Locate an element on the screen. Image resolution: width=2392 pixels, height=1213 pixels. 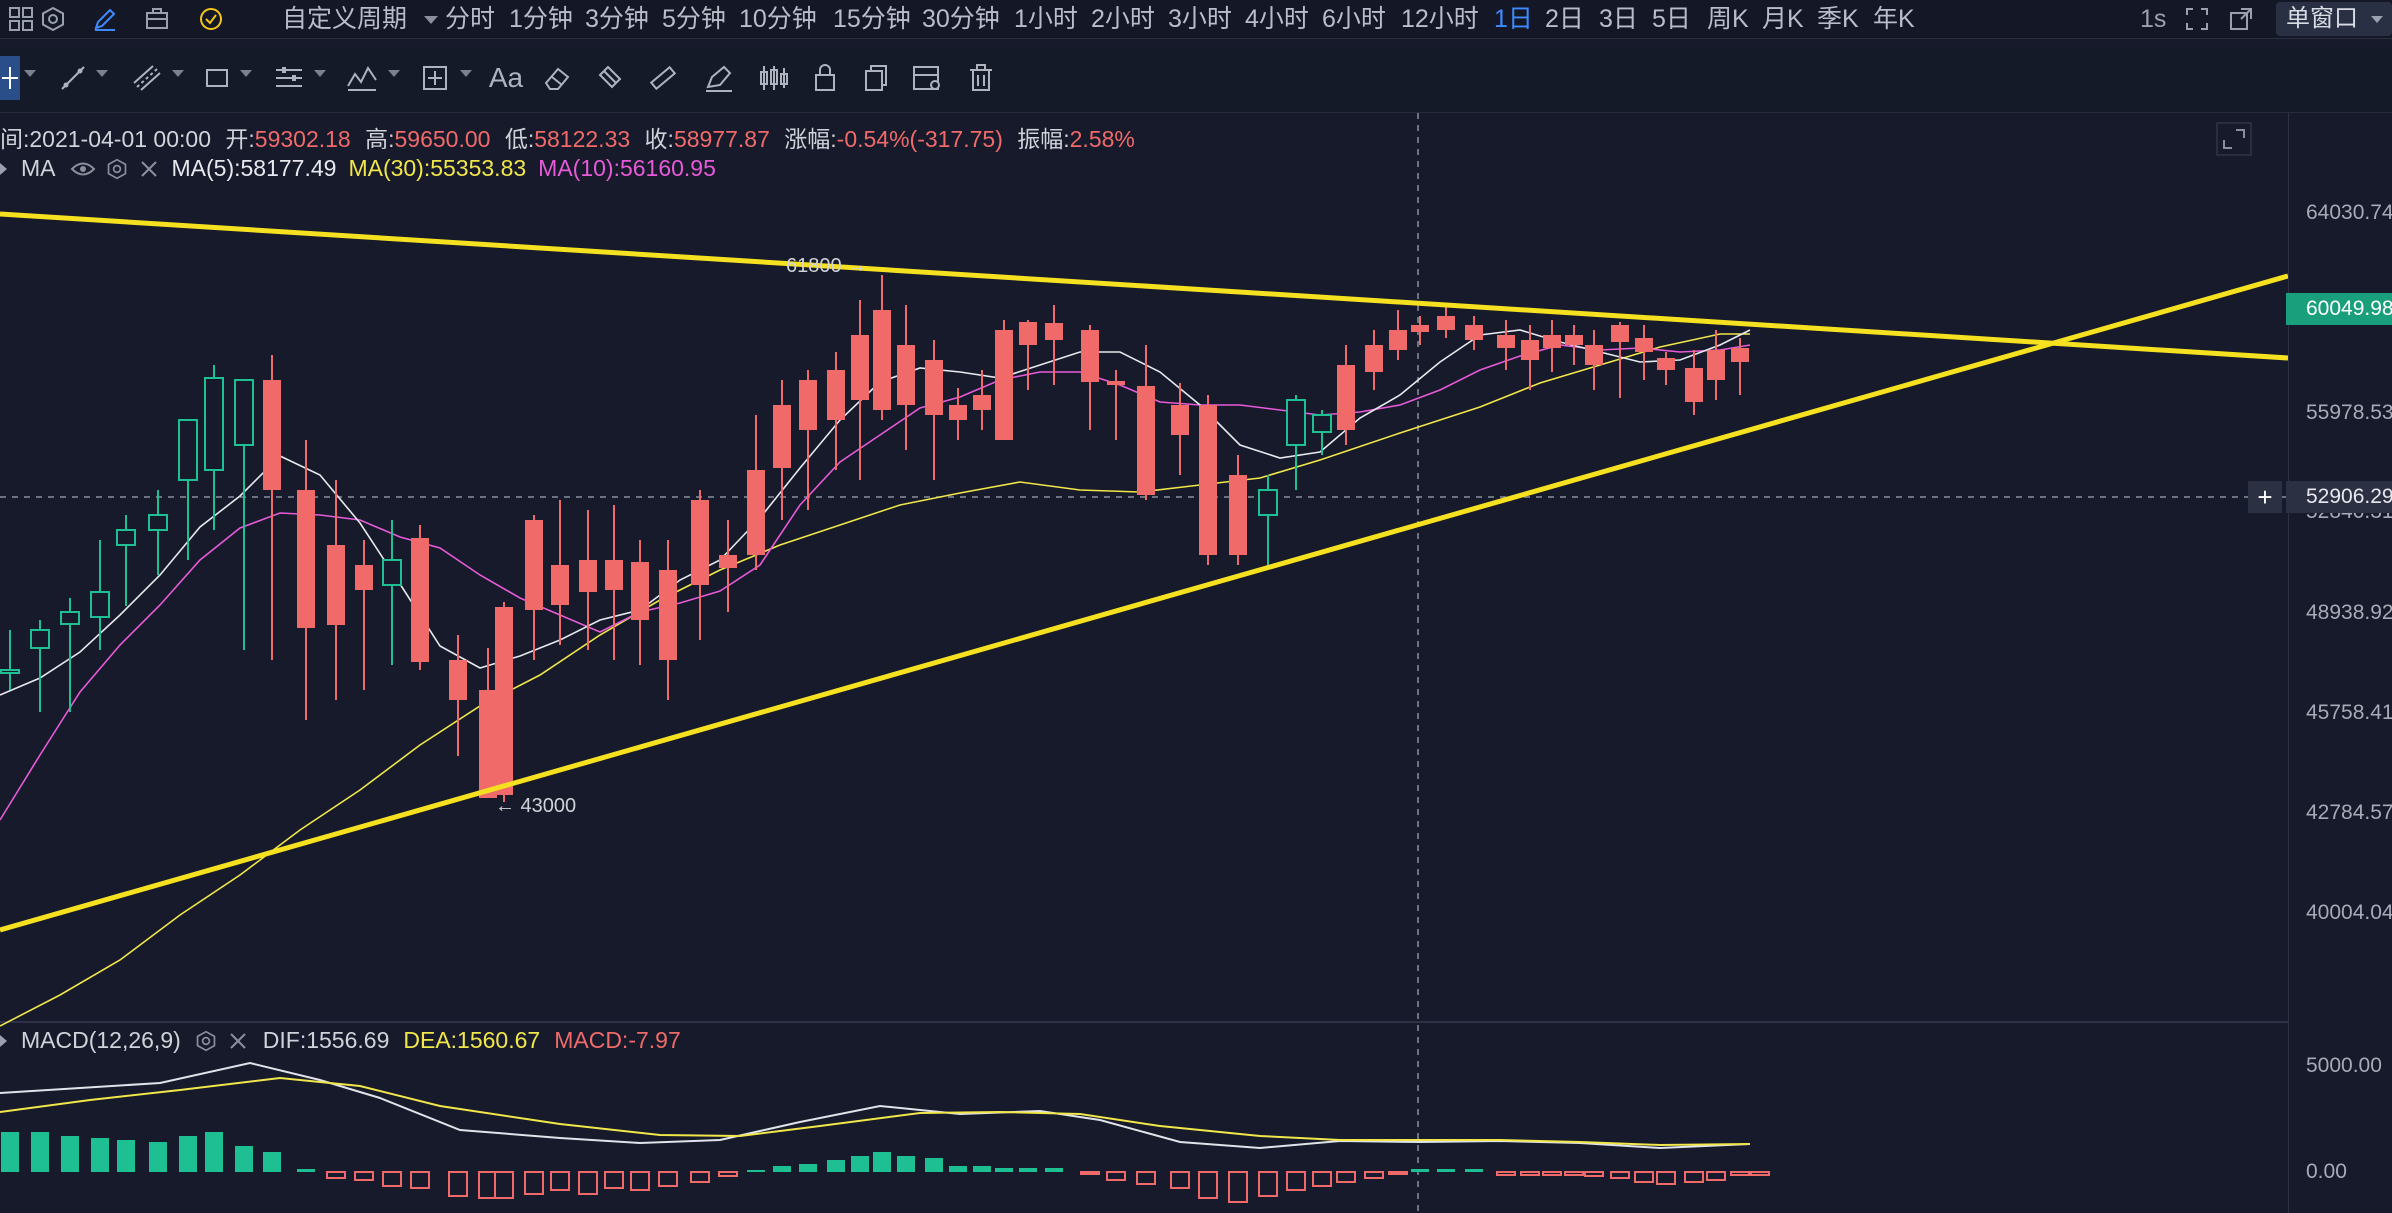
period-tab: 12小时 is located at coordinates (1440, 19).